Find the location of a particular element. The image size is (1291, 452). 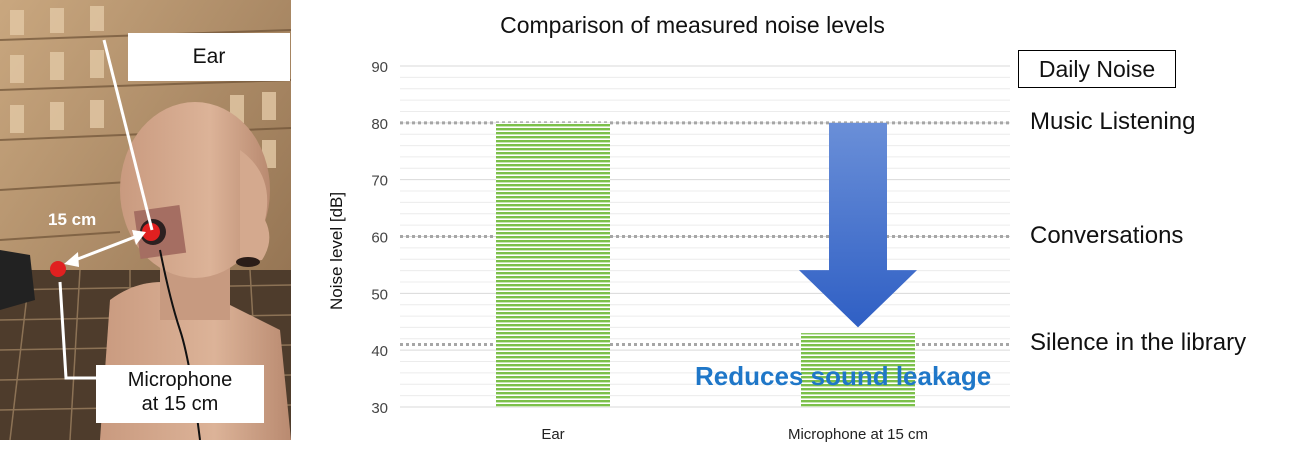

y-tick-label: 70 is located at coordinates (379, 181).